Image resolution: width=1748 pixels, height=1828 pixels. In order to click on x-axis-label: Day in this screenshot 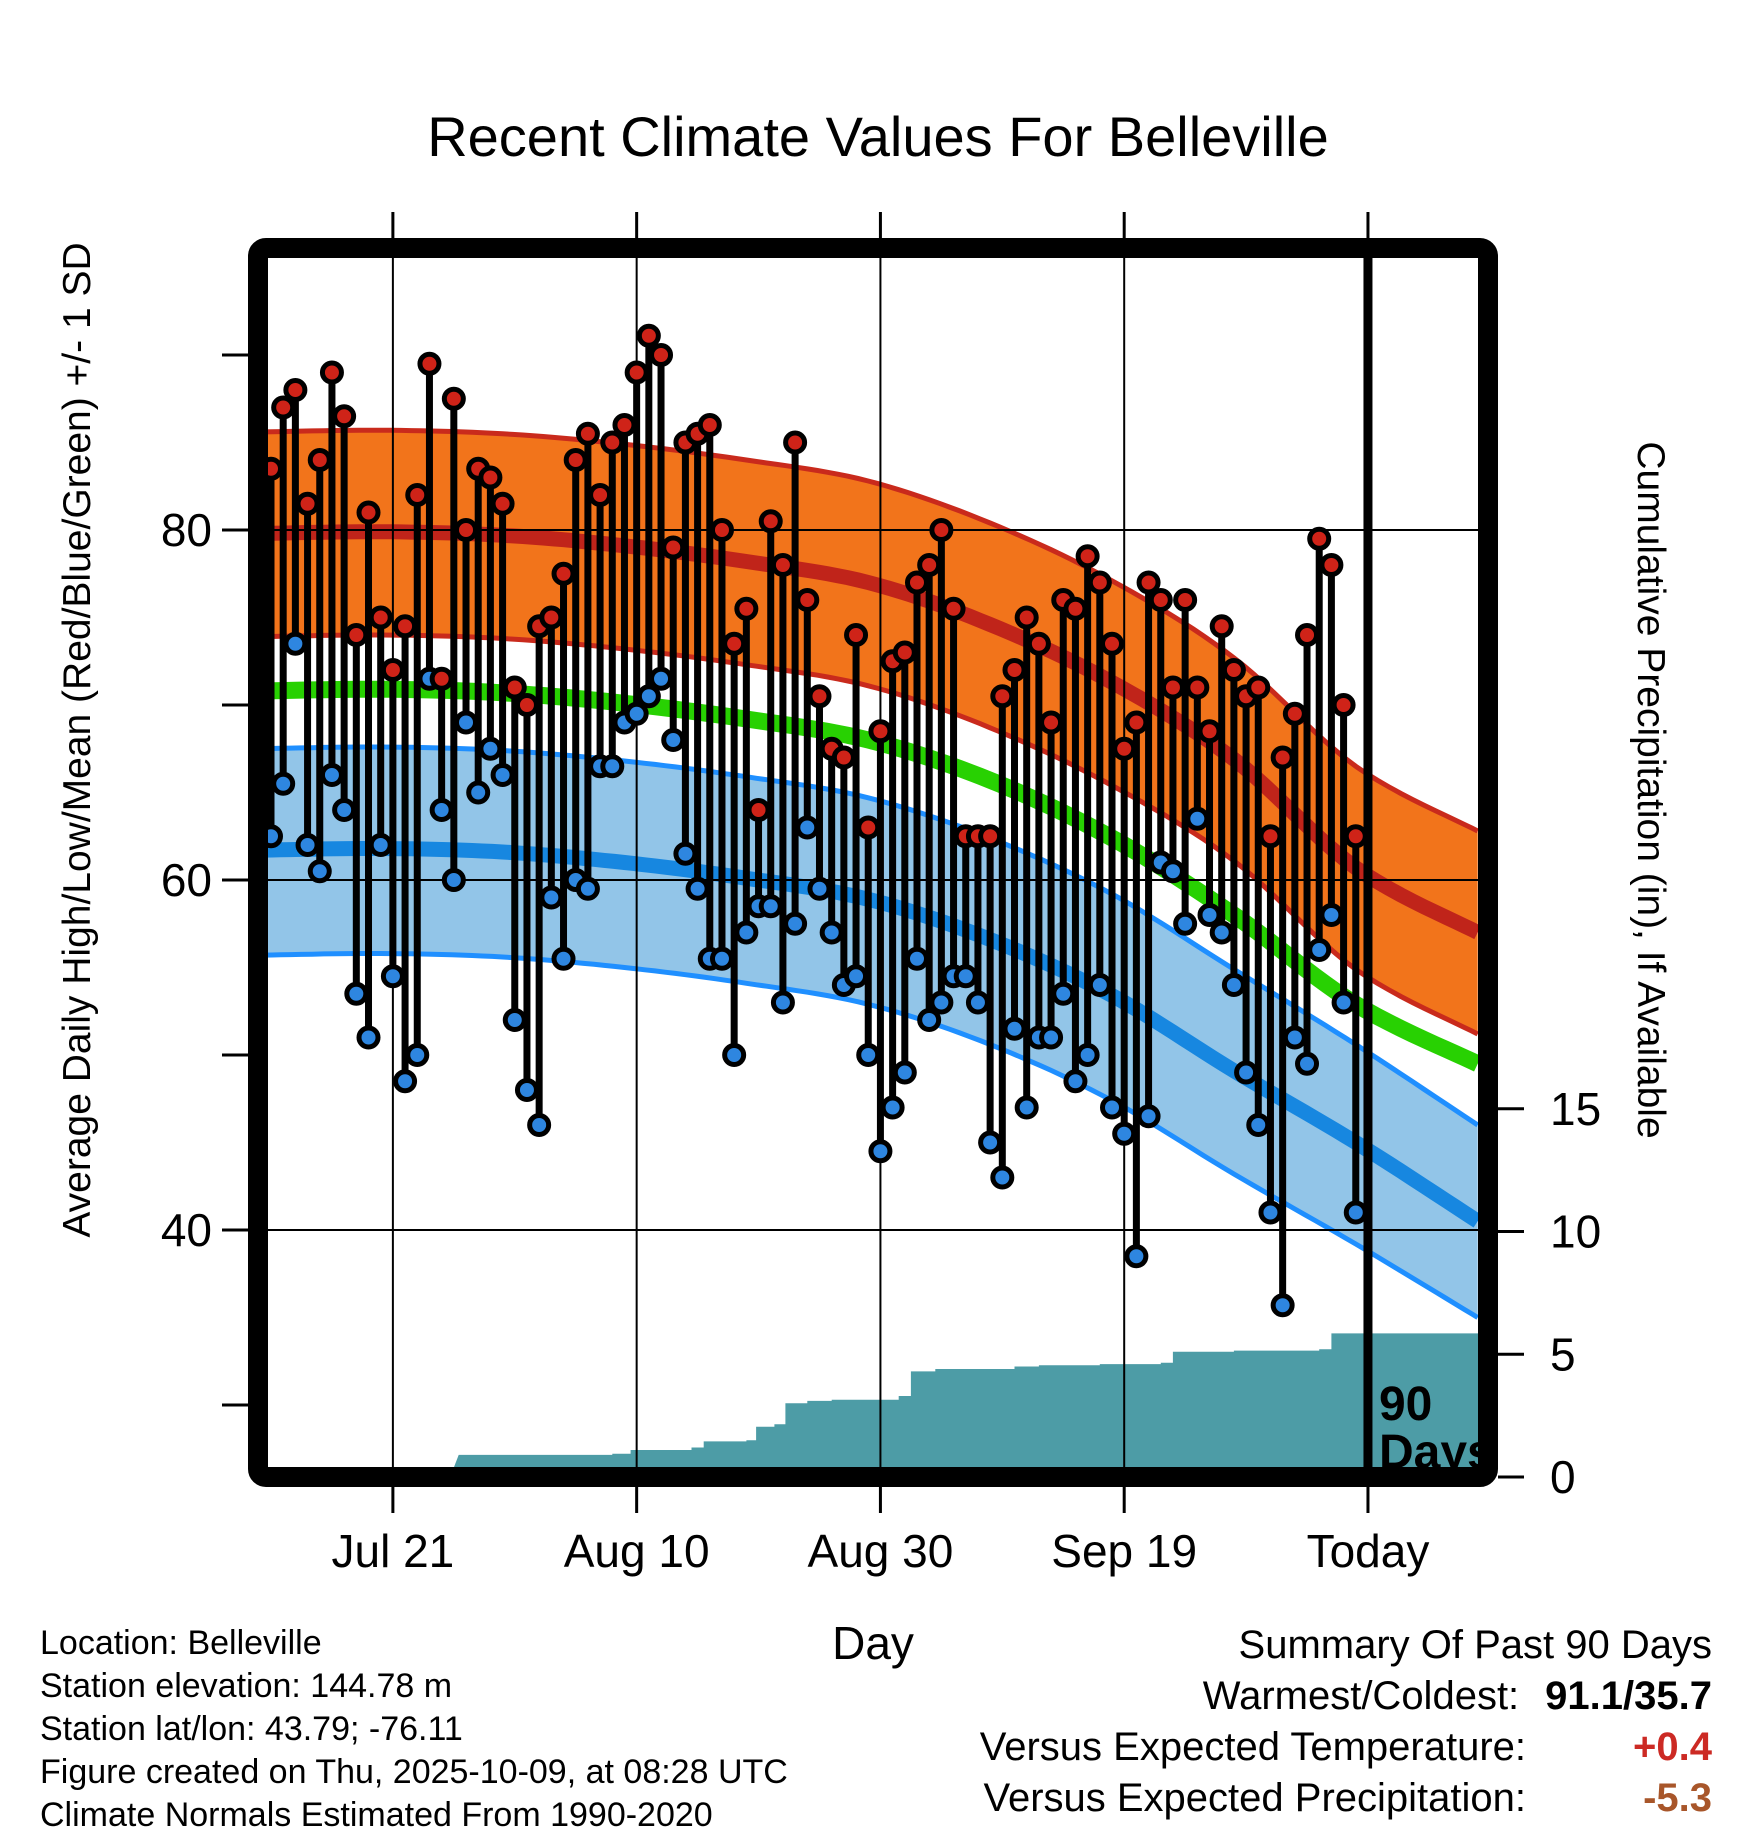, I will do `click(873, 1643)`.